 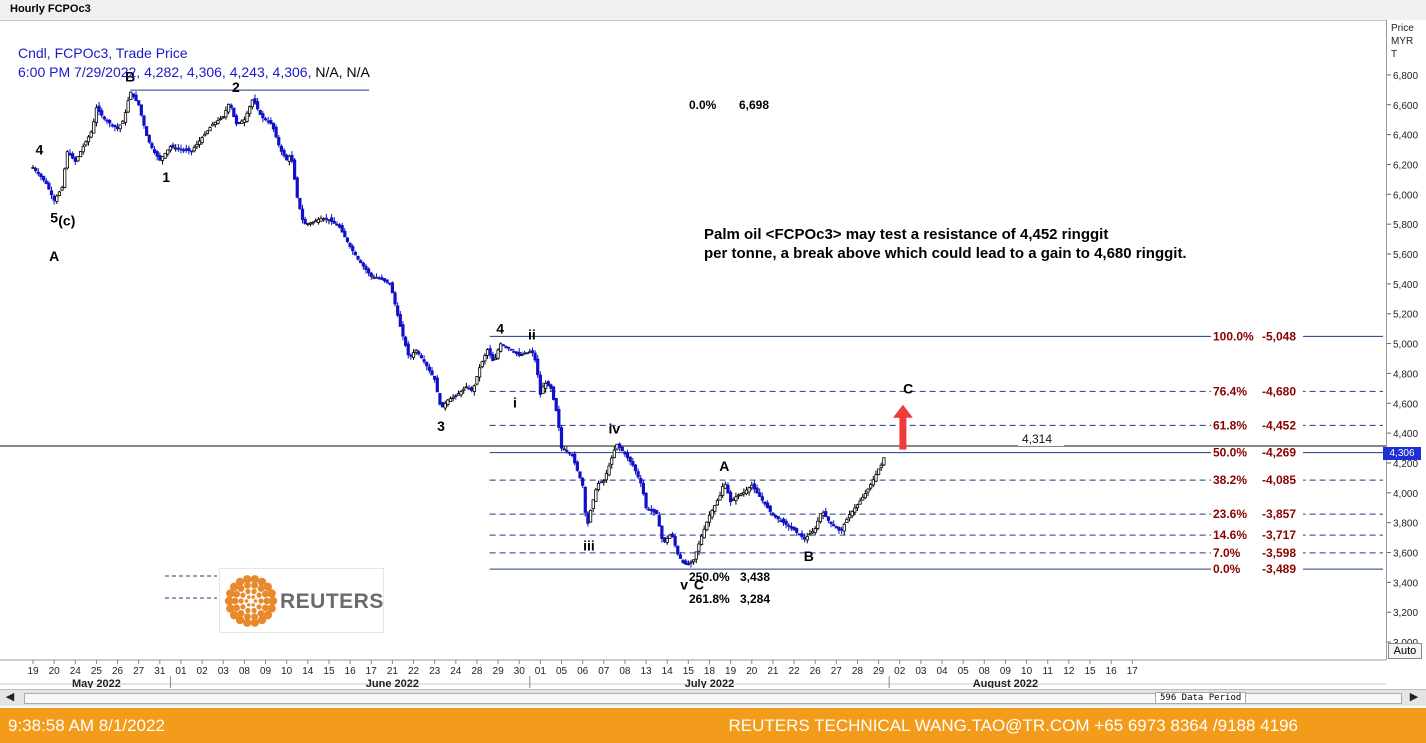 What do you see at coordinates (900, 671) in the screenshot?
I see `x-tick-label: 02` at bounding box center [900, 671].